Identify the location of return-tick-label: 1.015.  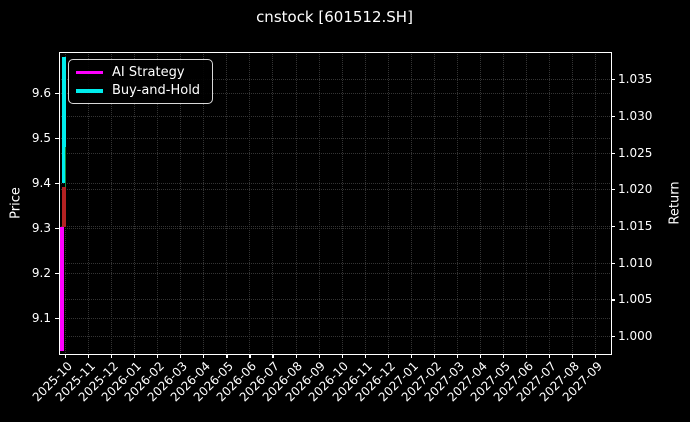
(635, 225).